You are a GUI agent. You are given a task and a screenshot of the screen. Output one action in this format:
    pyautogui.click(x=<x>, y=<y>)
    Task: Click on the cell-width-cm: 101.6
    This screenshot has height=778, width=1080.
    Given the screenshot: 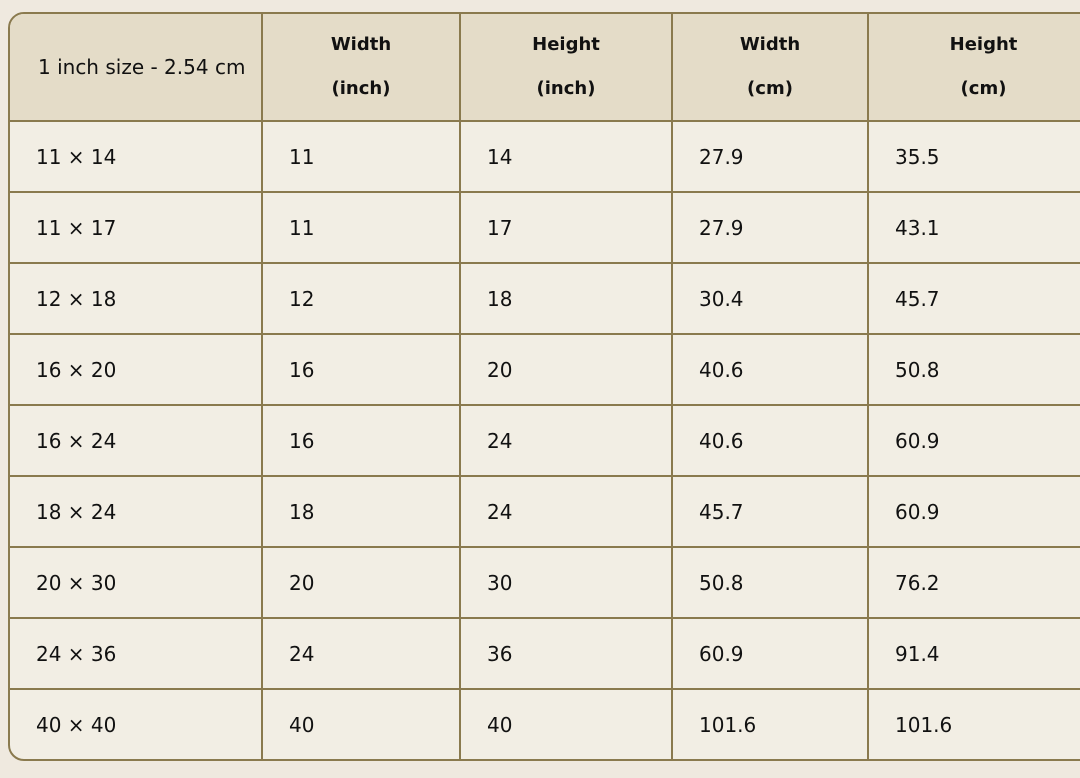 What is the action you would take?
    pyautogui.click(x=770, y=723)
    